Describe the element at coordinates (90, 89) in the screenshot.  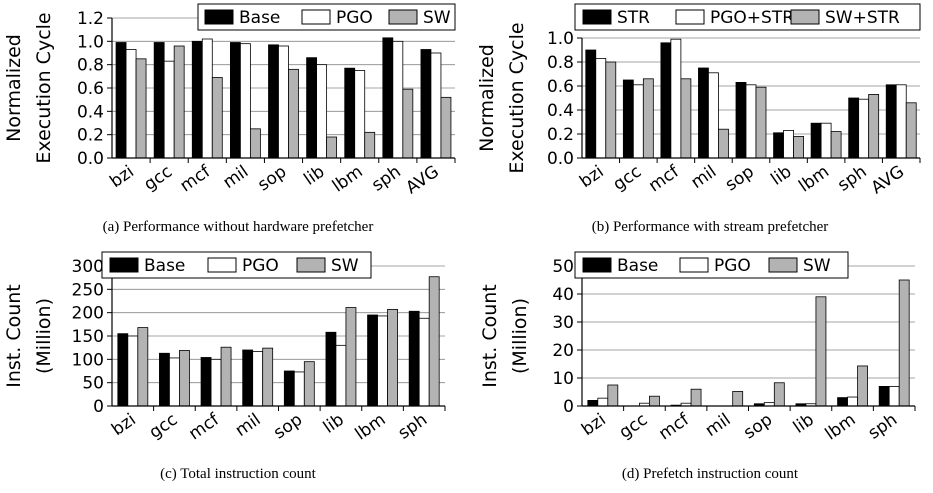
I see `y-tick-label: 0.6` at that location.